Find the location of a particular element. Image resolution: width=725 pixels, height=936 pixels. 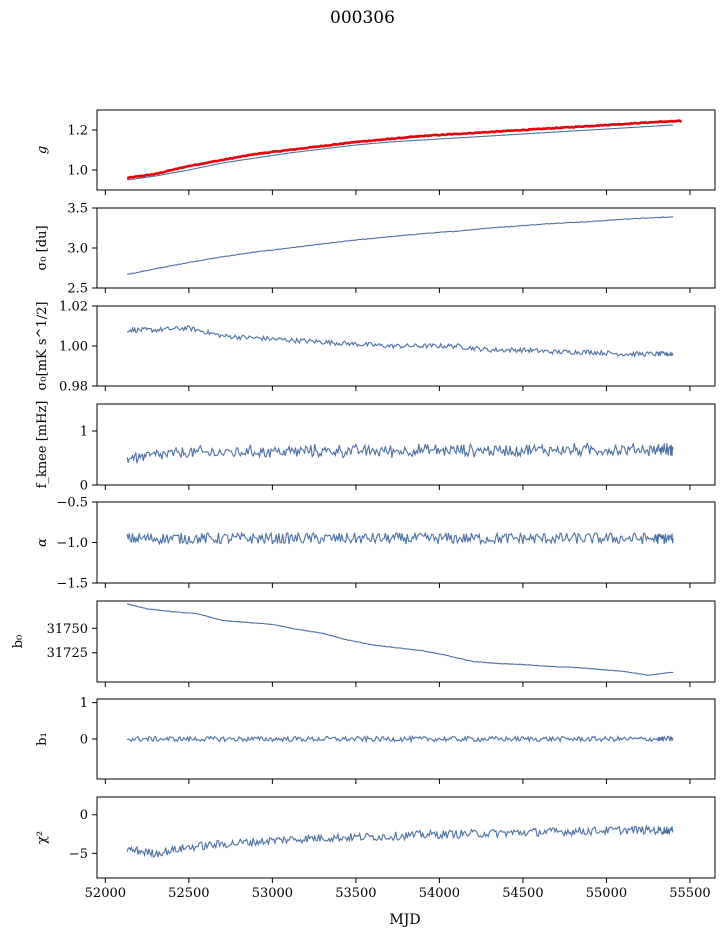

y-axis-label: f_knee [mHz] is located at coordinates (42, 445).